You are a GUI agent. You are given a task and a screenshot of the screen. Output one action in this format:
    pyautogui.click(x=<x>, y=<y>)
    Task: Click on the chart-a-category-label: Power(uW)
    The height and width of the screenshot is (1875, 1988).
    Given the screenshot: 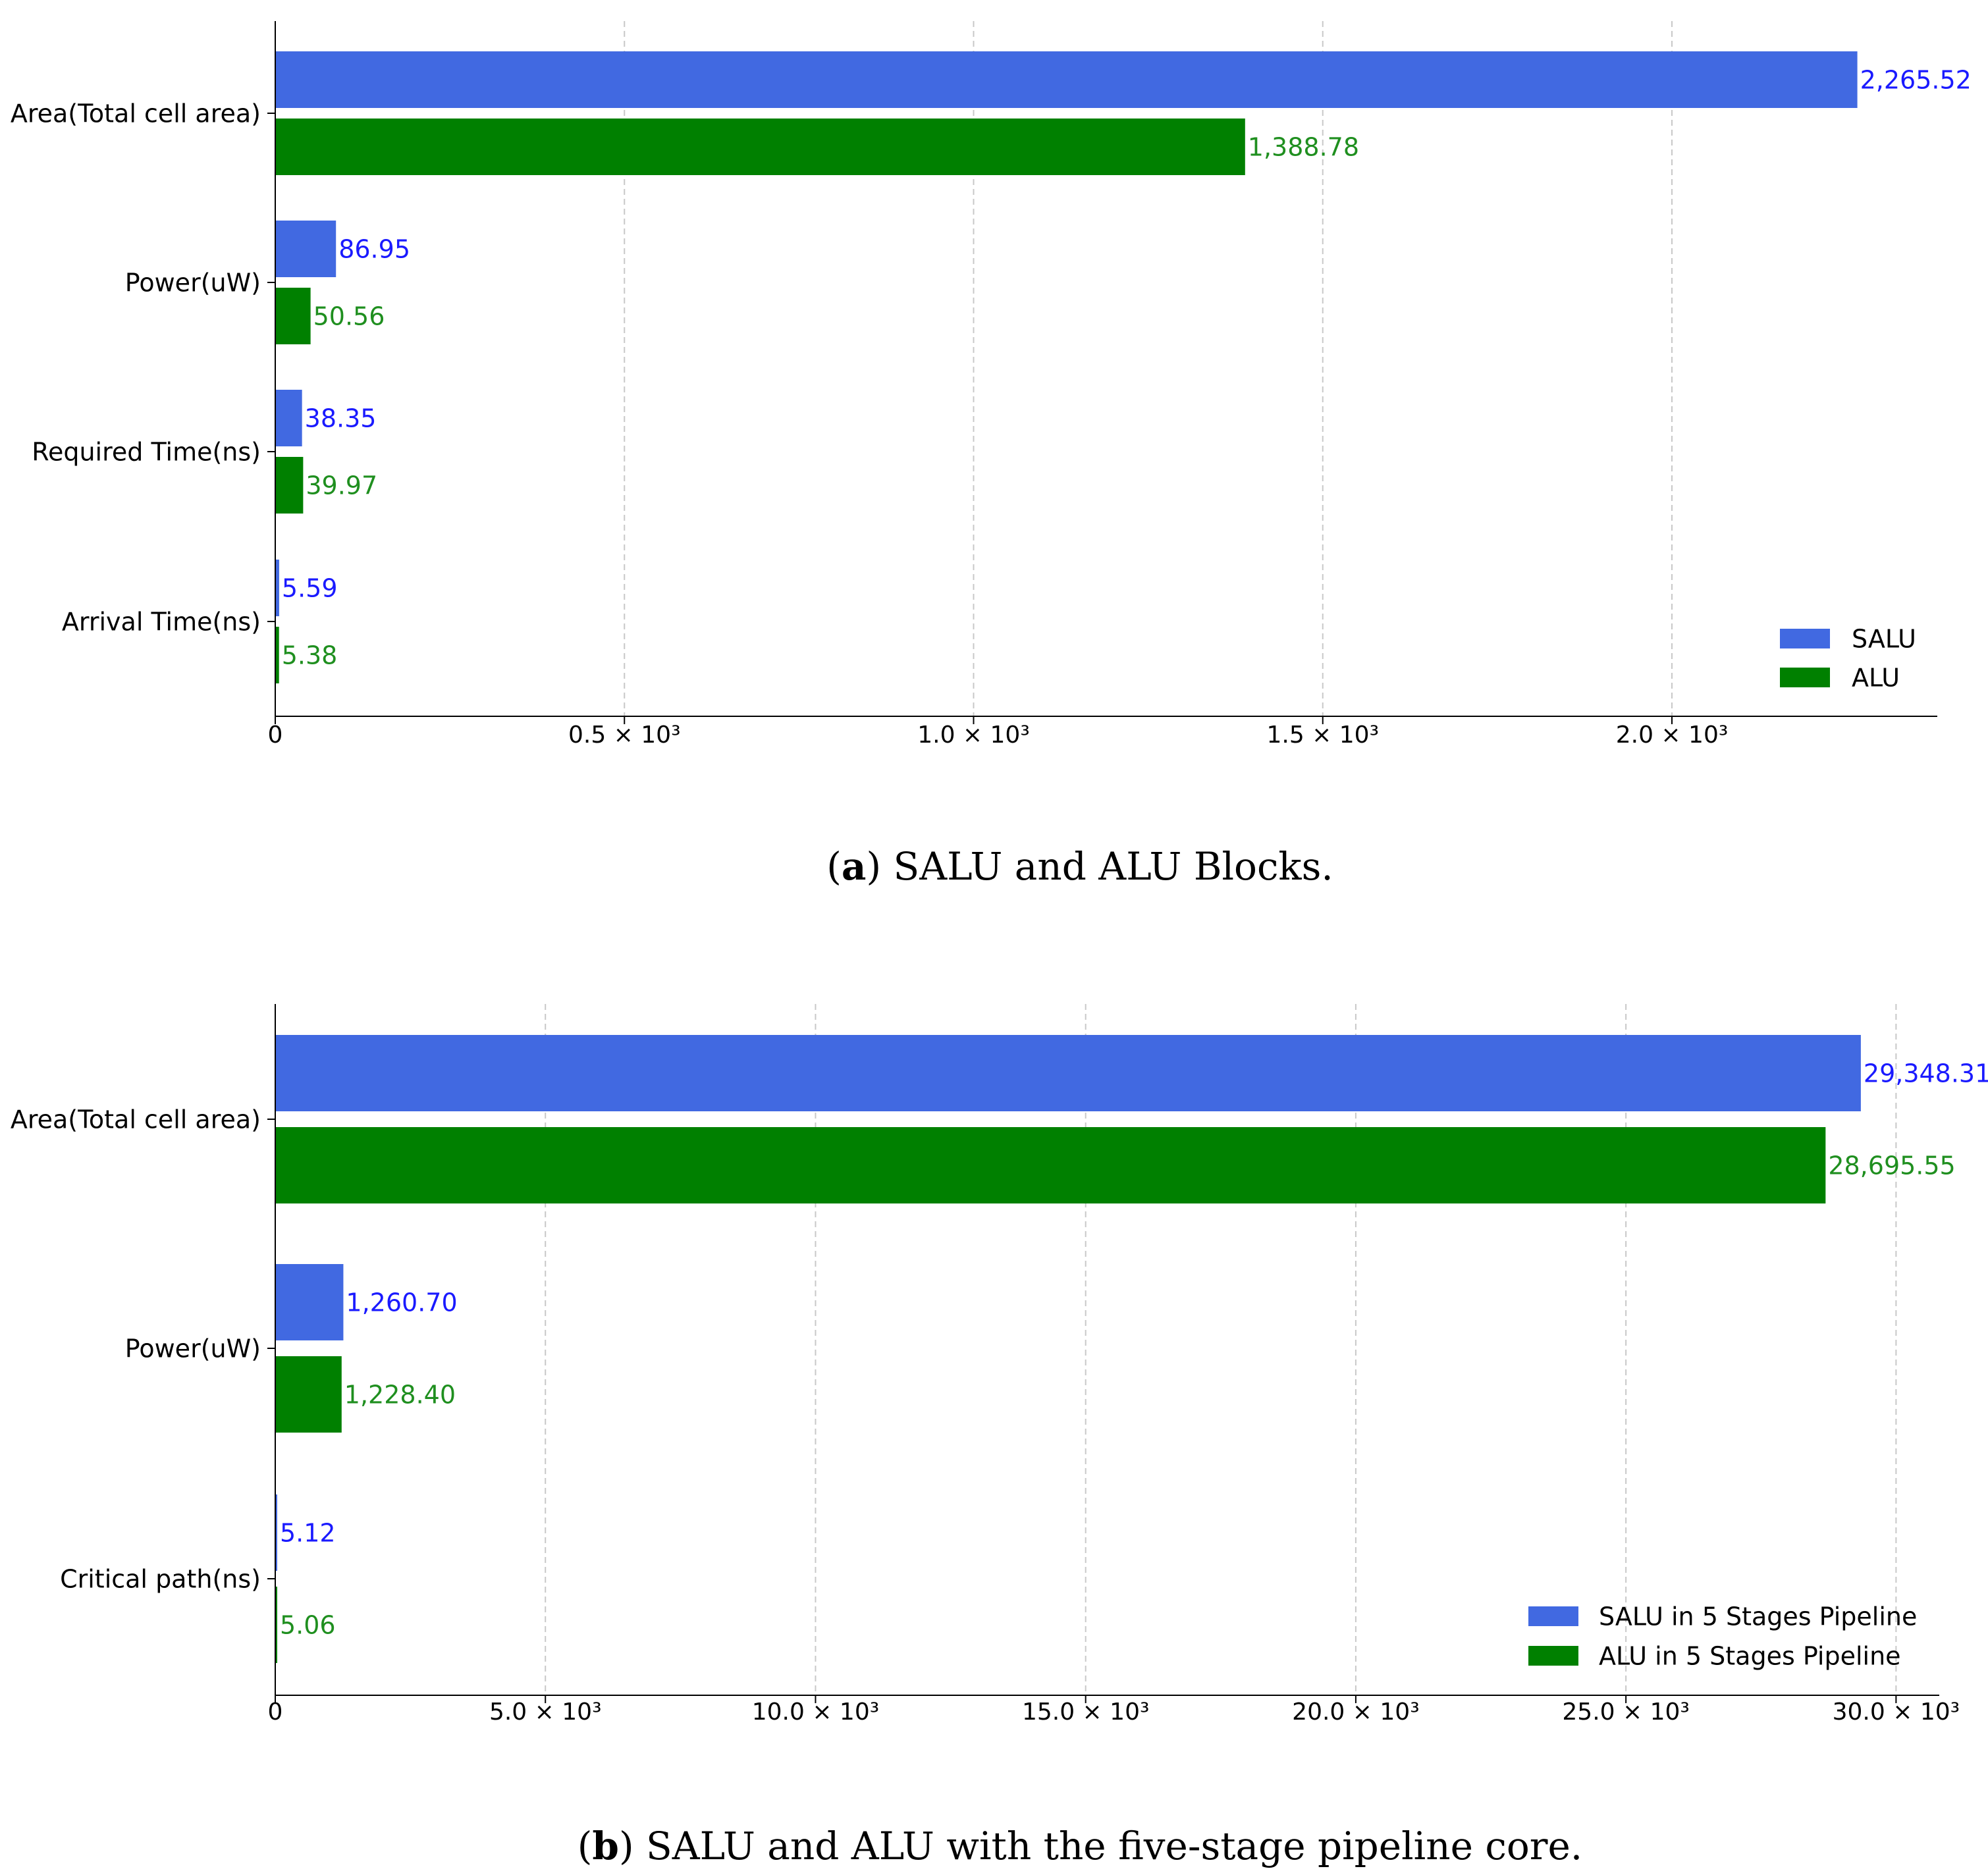 What is the action you would take?
    pyautogui.click(x=193, y=283)
    